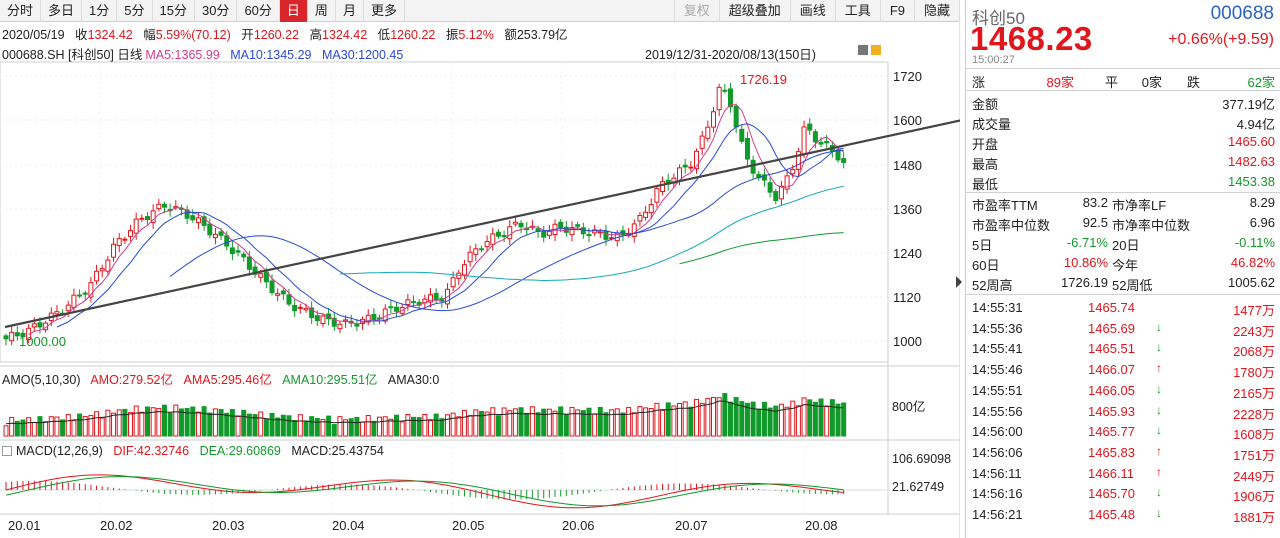 This screenshot has height=538, width=1280. I want to click on toolbar-button-l2: 1分, so click(100, 11).